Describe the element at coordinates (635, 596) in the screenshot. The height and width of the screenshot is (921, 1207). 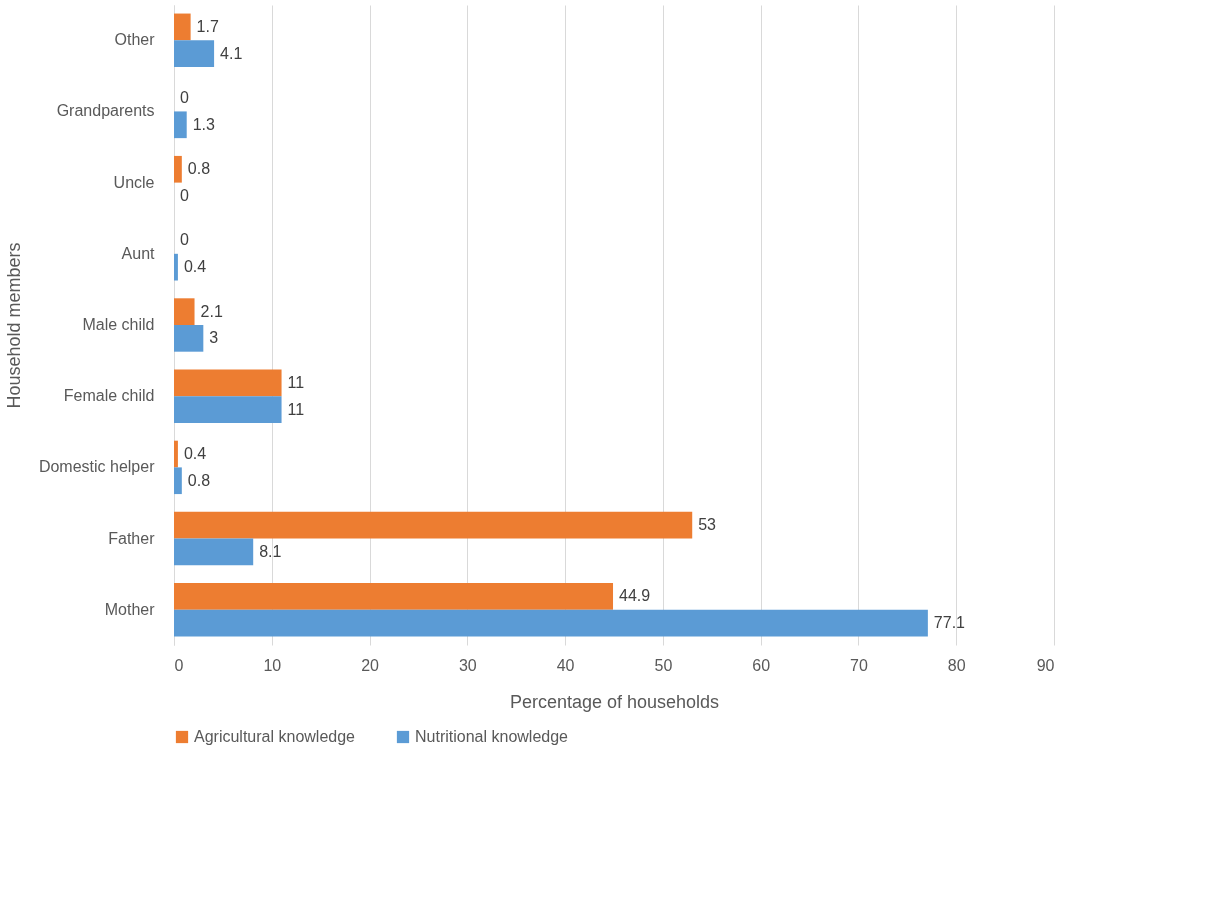
I see `data-label: 44.9` at that location.